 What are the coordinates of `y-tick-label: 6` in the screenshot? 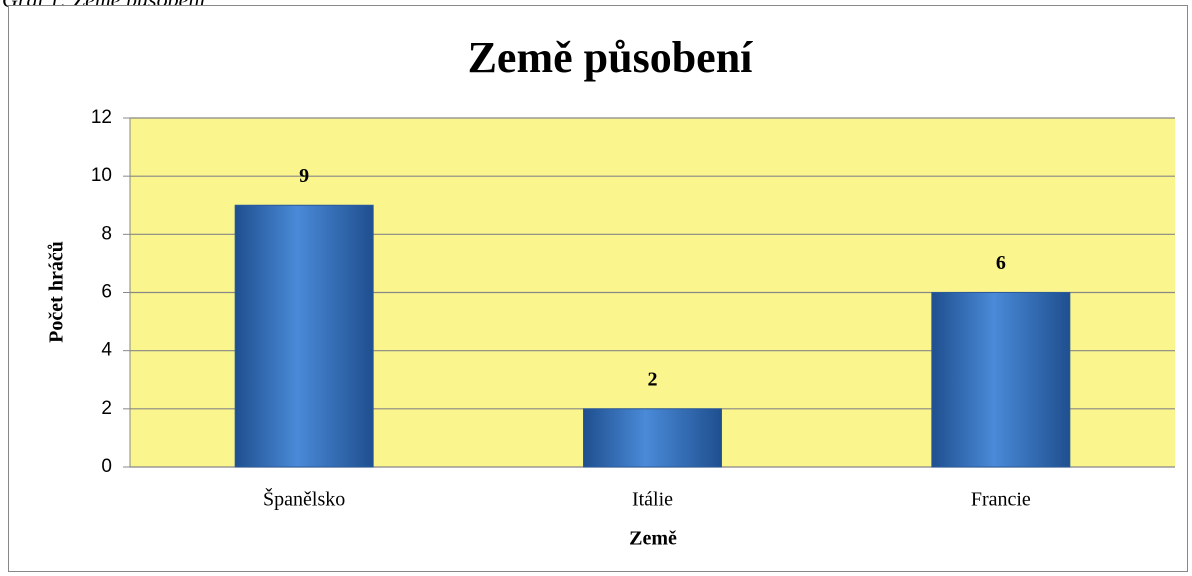 It's located at (106, 292).